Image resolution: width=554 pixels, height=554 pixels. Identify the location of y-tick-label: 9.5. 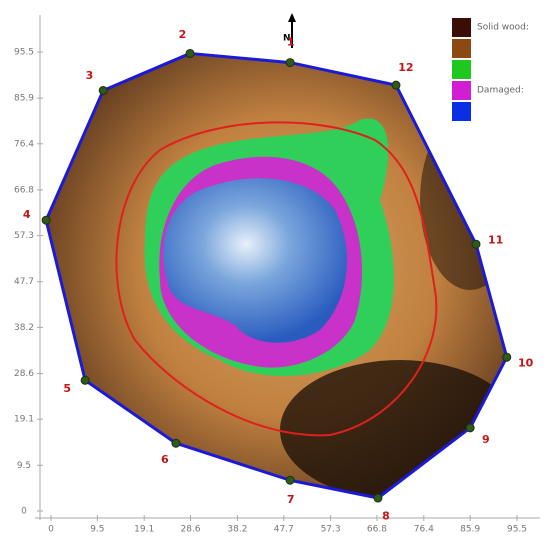
(24, 466).